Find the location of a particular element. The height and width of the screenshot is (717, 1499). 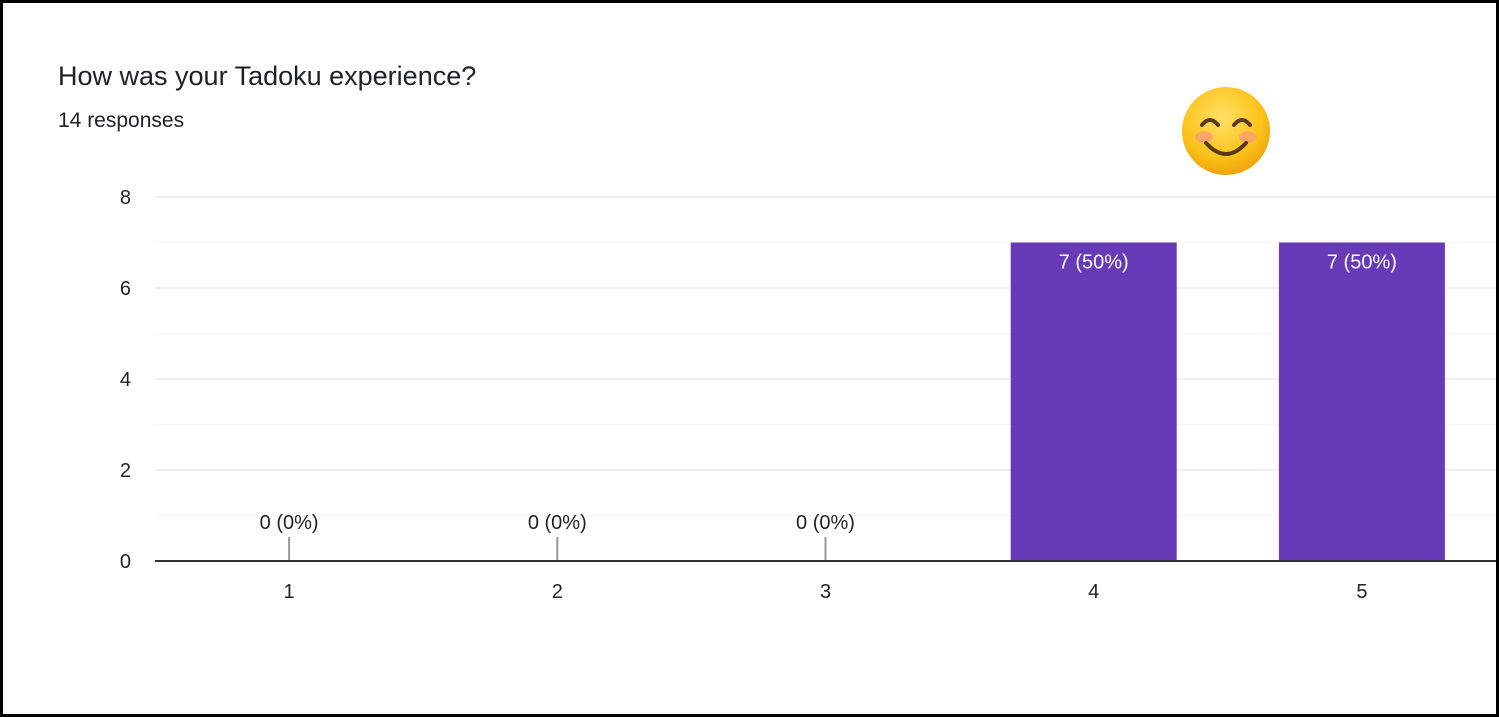

y-tick-label: 6 is located at coordinates (125, 289).